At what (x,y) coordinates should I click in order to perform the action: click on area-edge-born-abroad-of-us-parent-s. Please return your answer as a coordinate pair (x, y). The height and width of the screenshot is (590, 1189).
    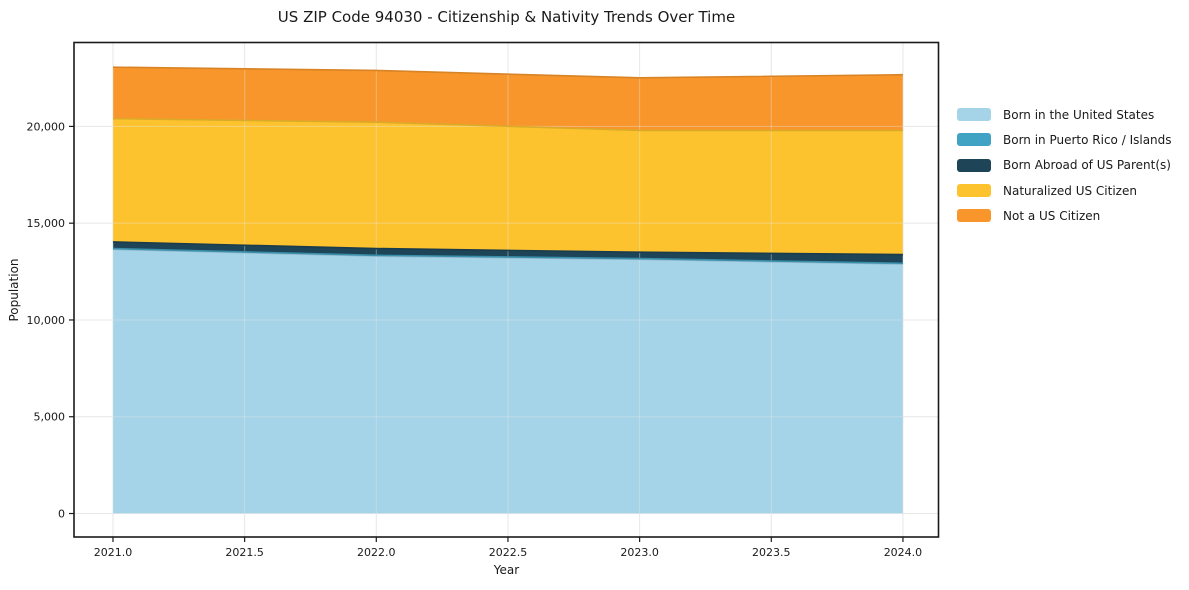
    Looking at the image, I should click on (507, 248).